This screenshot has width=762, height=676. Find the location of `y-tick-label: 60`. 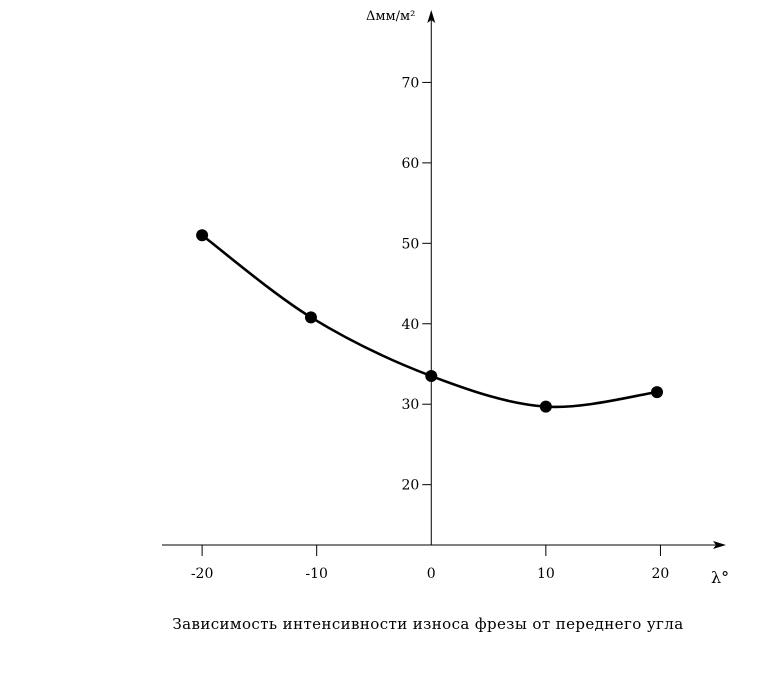

y-tick-label: 60 is located at coordinates (410, 164).